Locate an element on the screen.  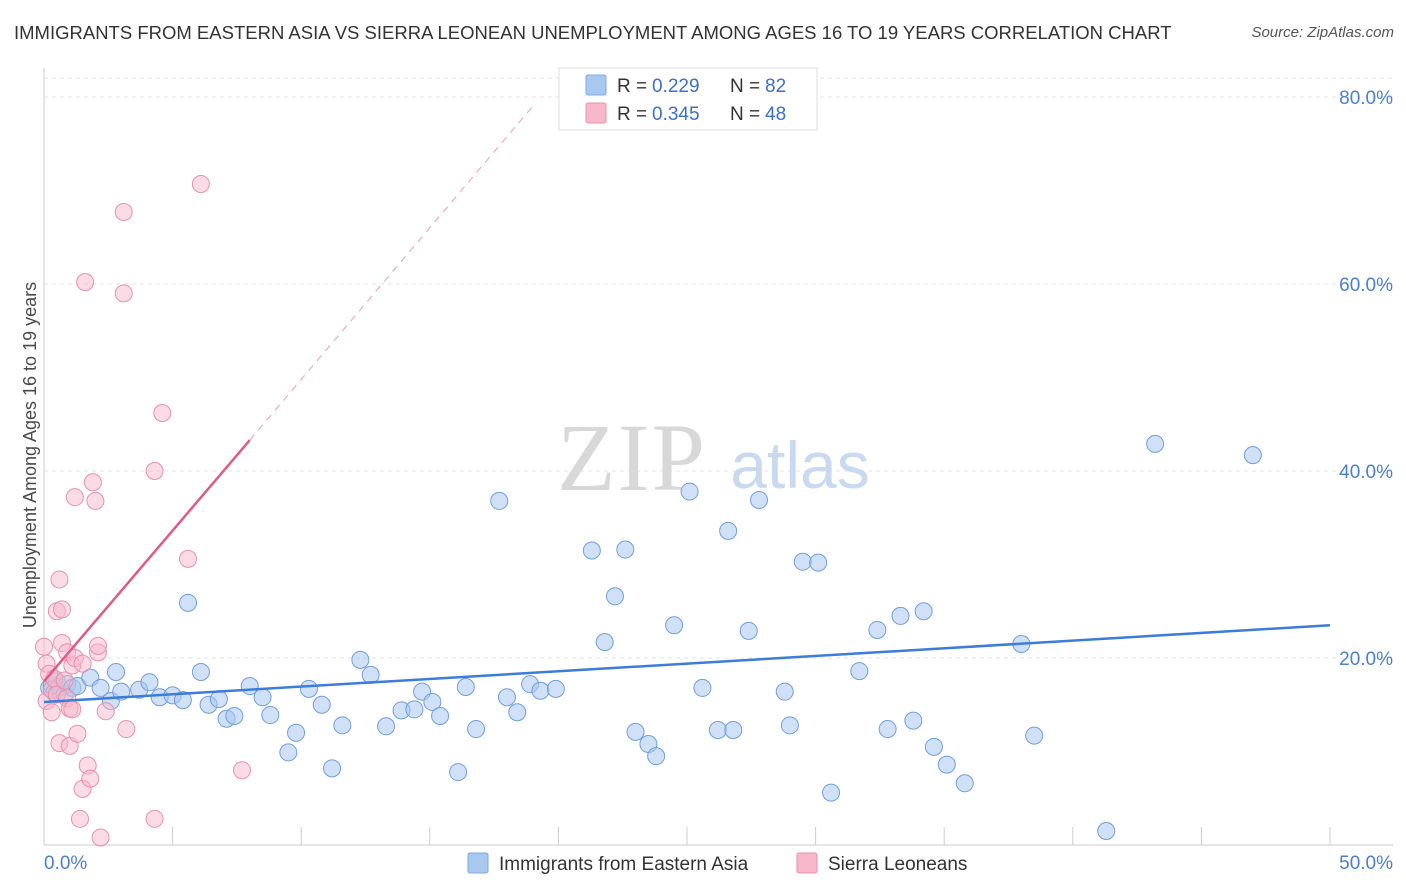
legend-swatch-pink is located at coordinates (596, 113).